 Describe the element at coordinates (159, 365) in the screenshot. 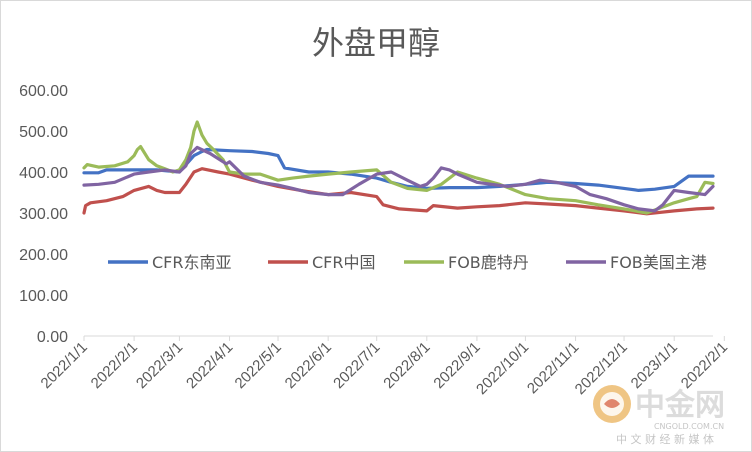

I see `x-tick-label: 2022/3/1` at that location.